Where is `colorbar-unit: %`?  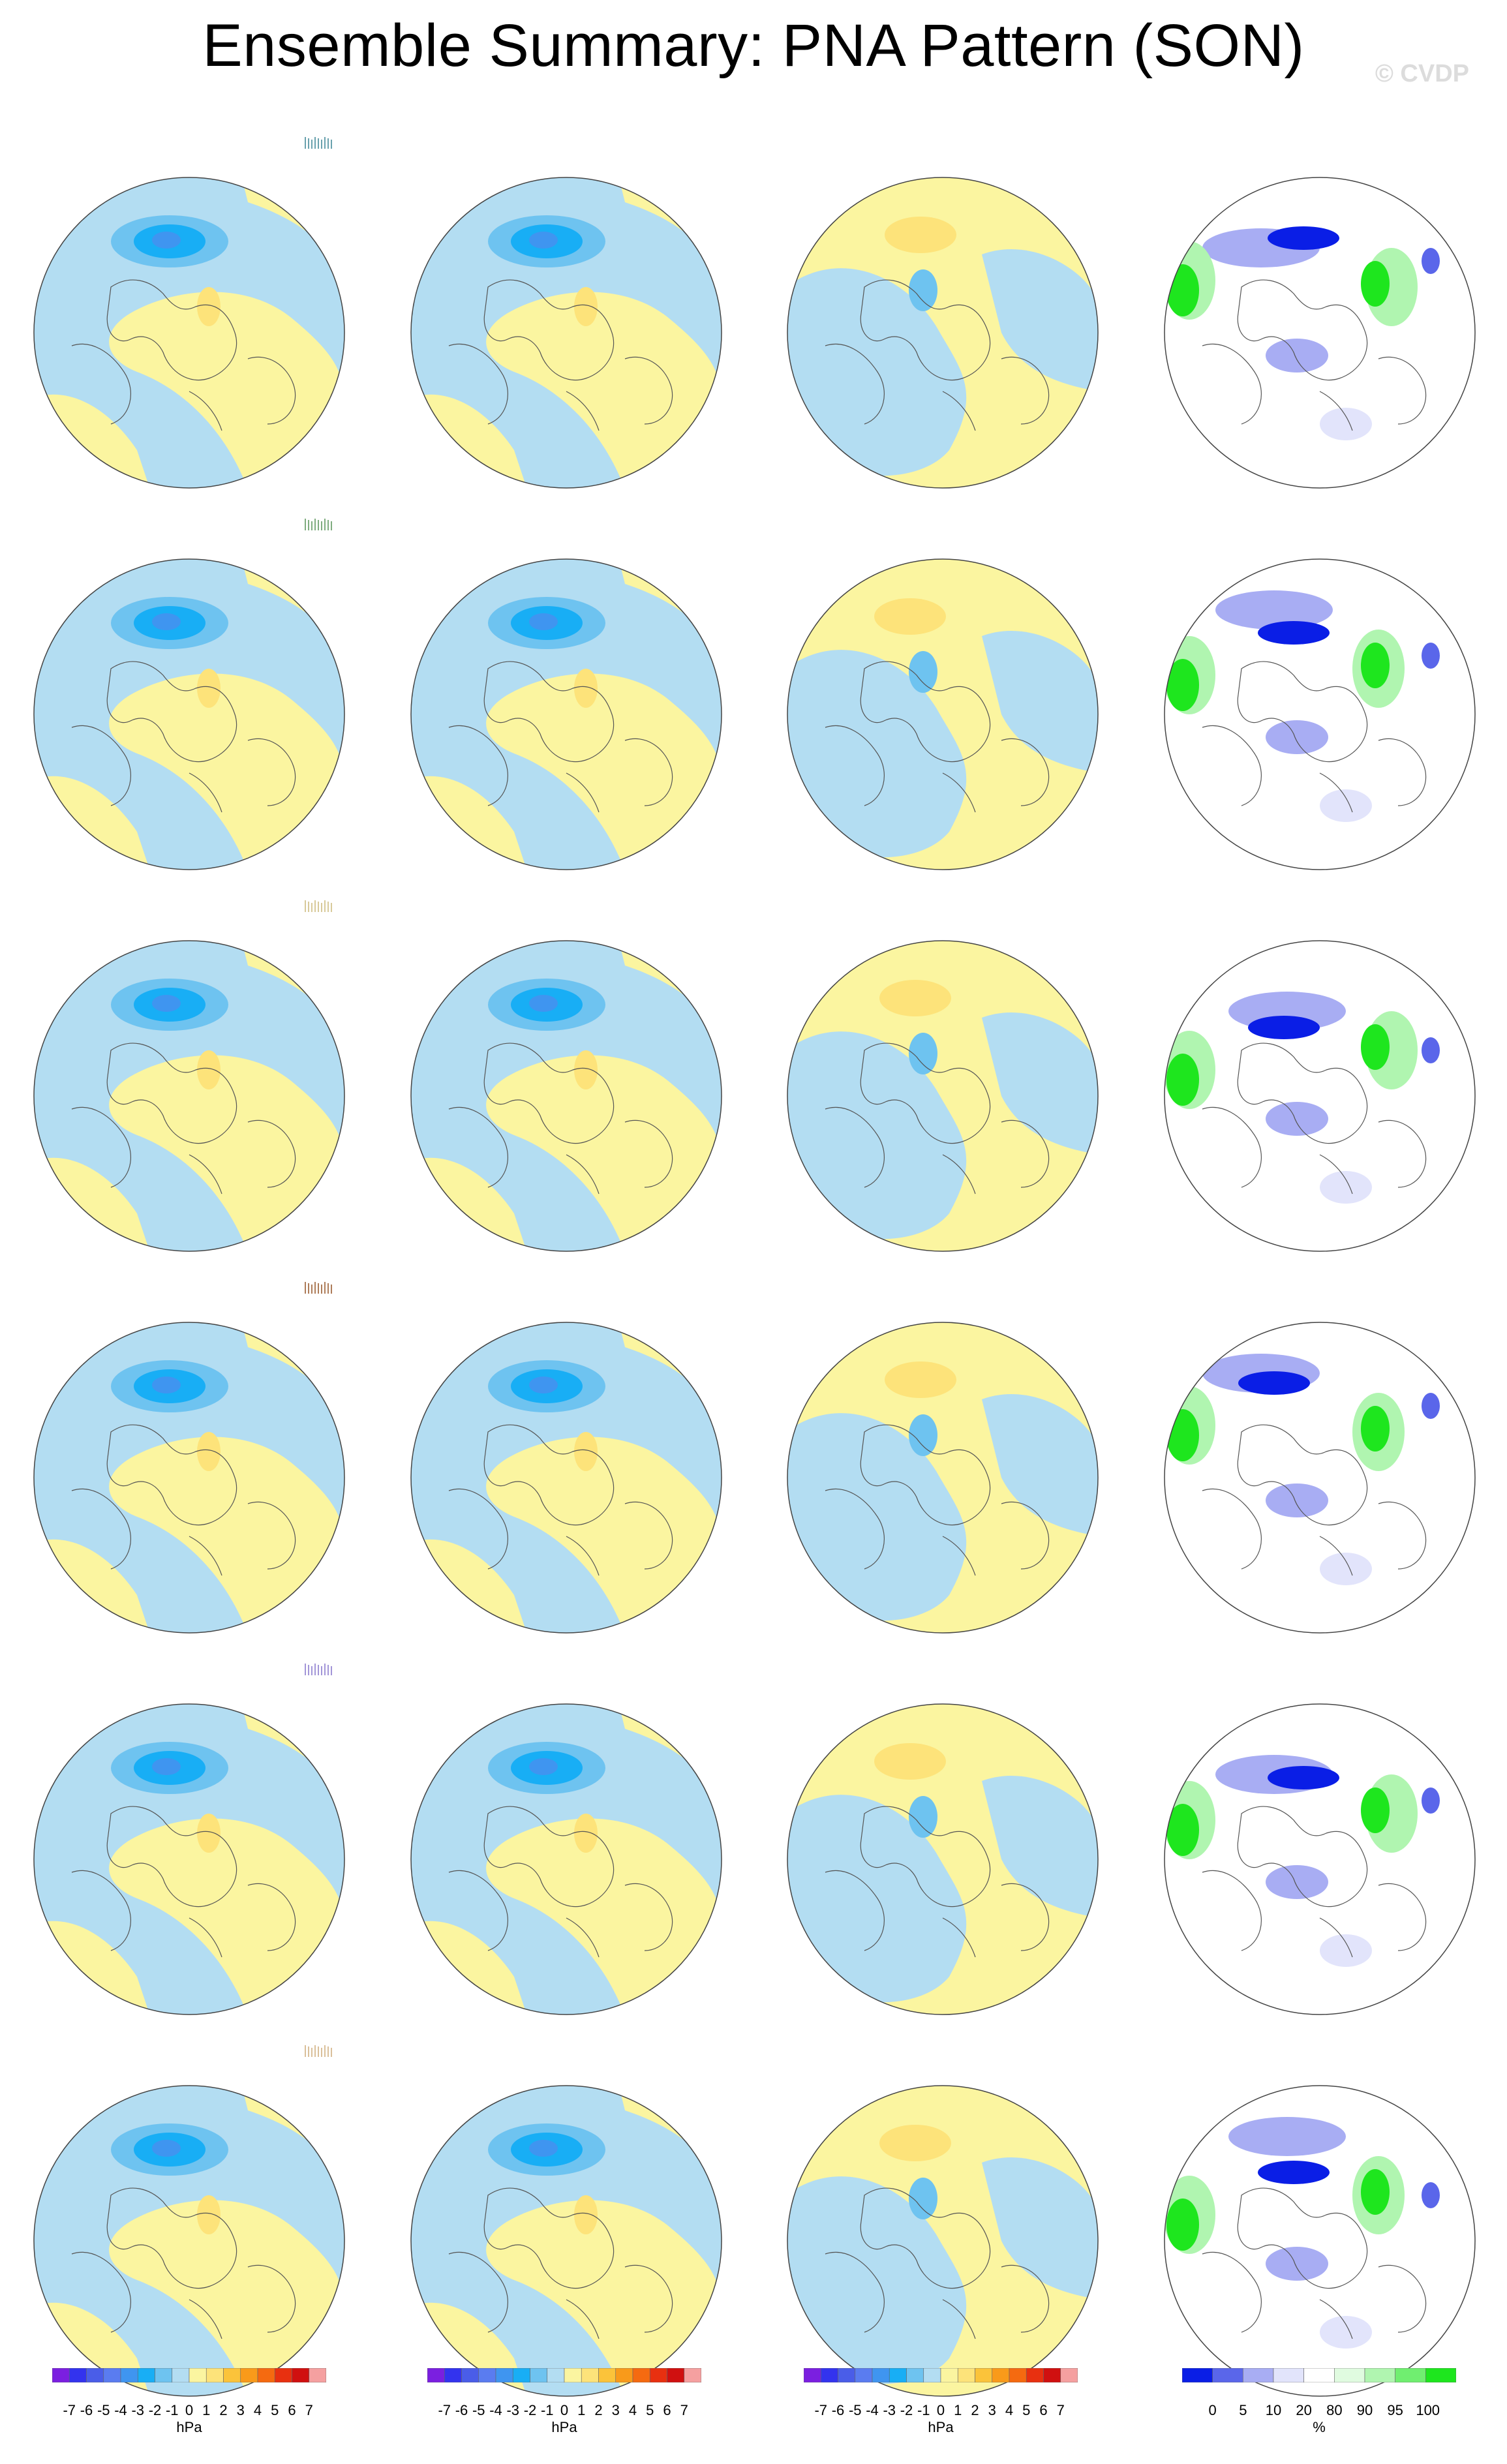
colorbar-unit: % is located at coordinates (1319, 2427).